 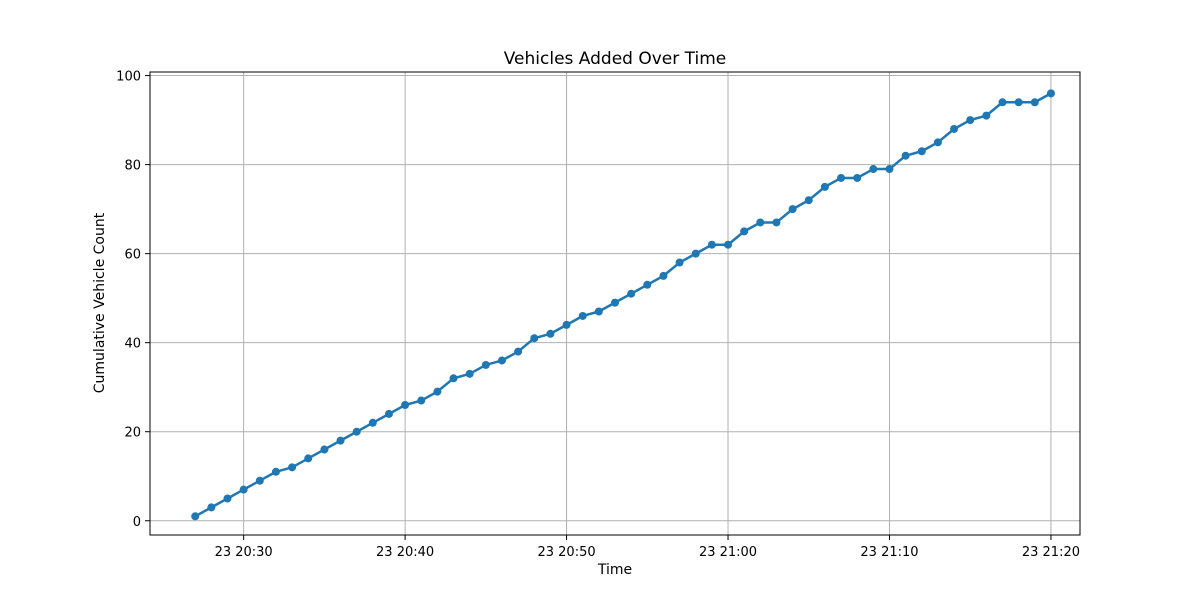 I want to click on x-tick-label: 23 20:30, so click(x=244, y=552).